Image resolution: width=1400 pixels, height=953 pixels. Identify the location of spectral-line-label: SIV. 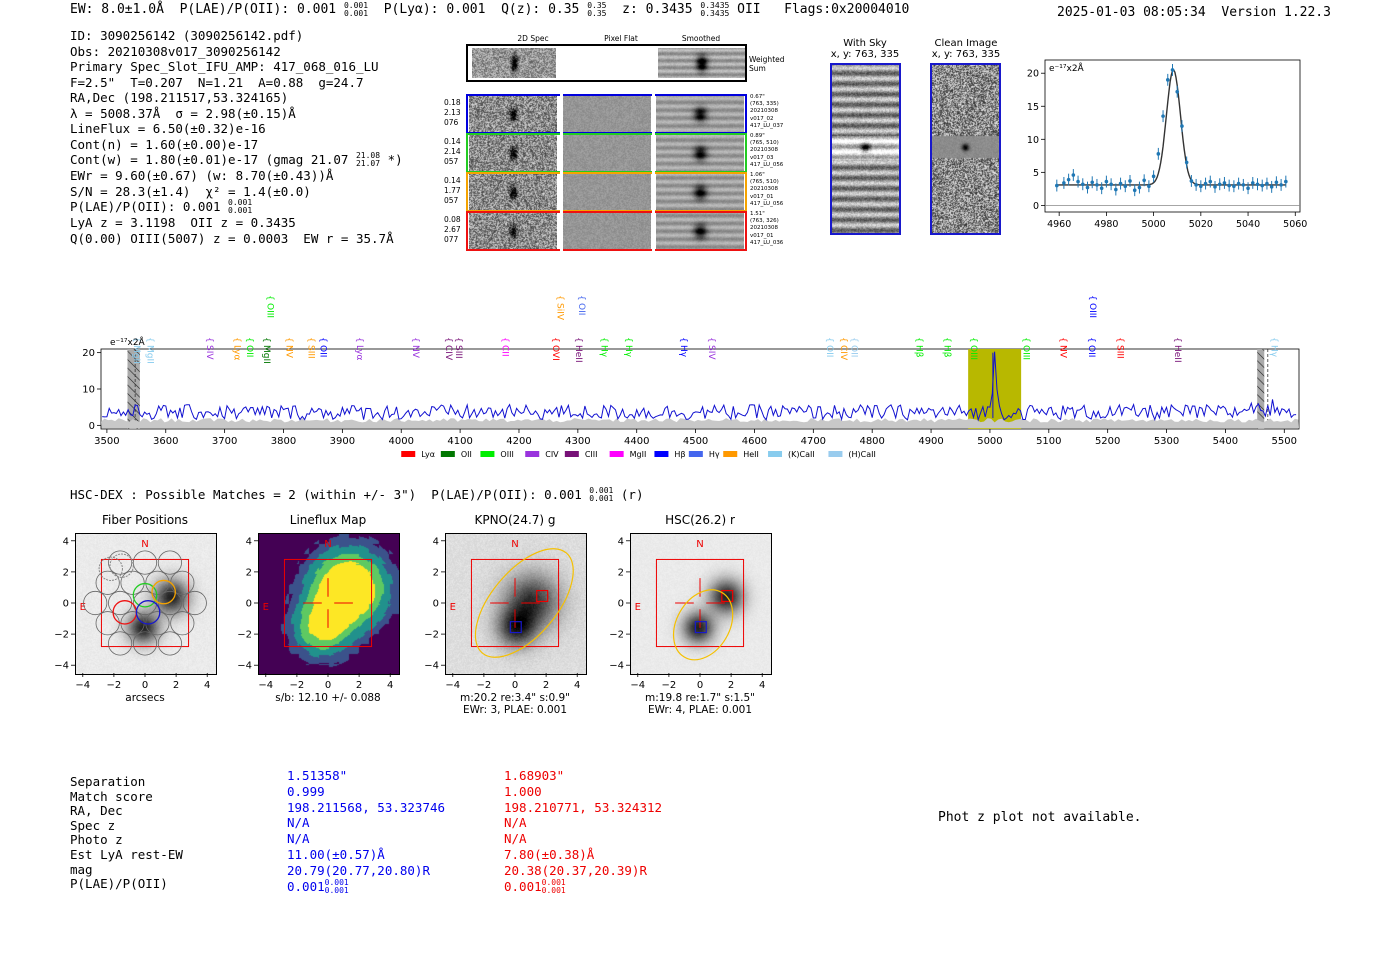
(711, 352).